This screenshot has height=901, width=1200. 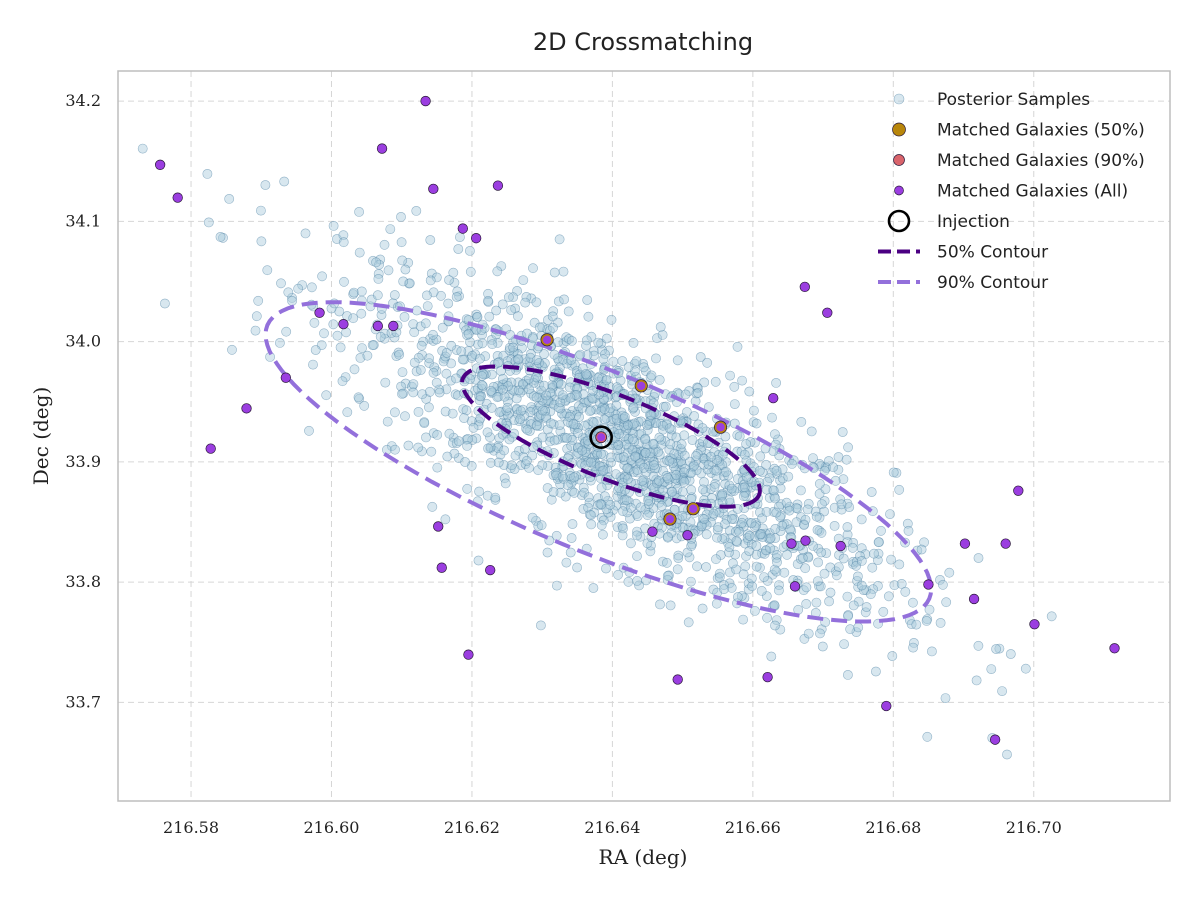 What do you see at coordinates (331, 827) in the screenshot?
I see `x-tick-label: 216.60` at bounding box center [331, 827].